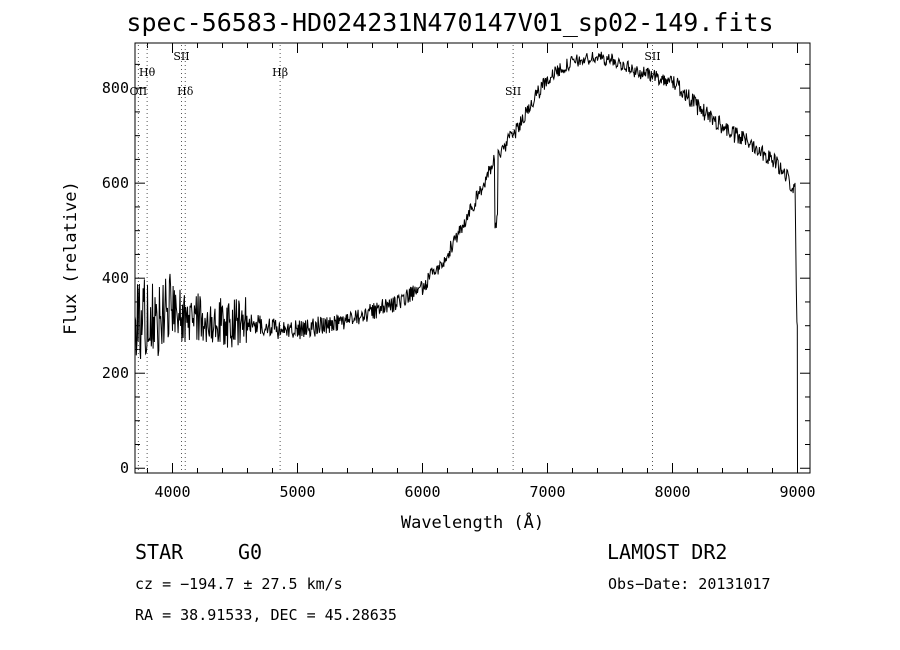 Image resolution: width=900 pixels, height=650 pixels. I want to click on marker-label: OII, so click(139, 91).